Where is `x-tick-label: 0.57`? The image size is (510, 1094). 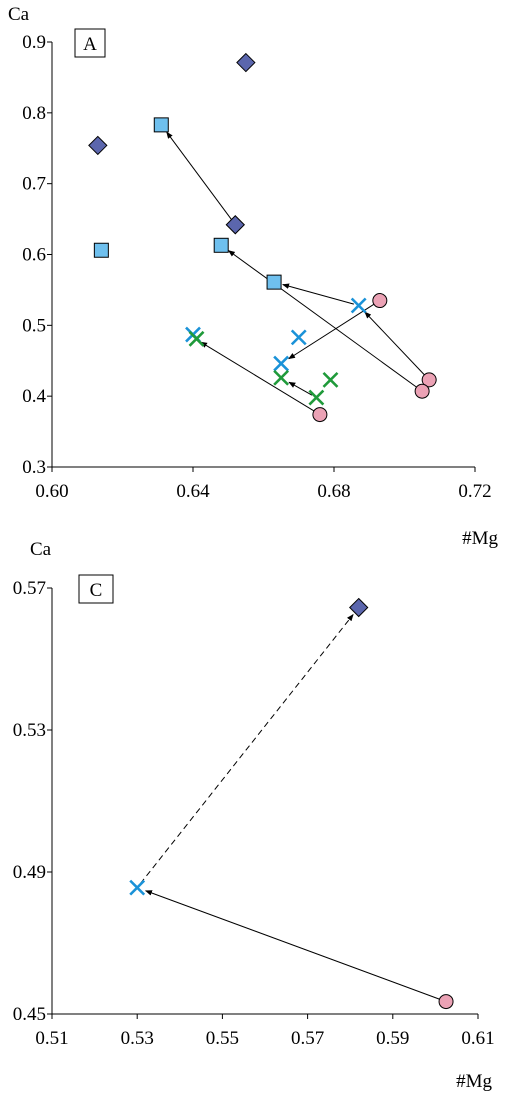
x-tick-label: 0.57 is located at coordinates (307, 1038).